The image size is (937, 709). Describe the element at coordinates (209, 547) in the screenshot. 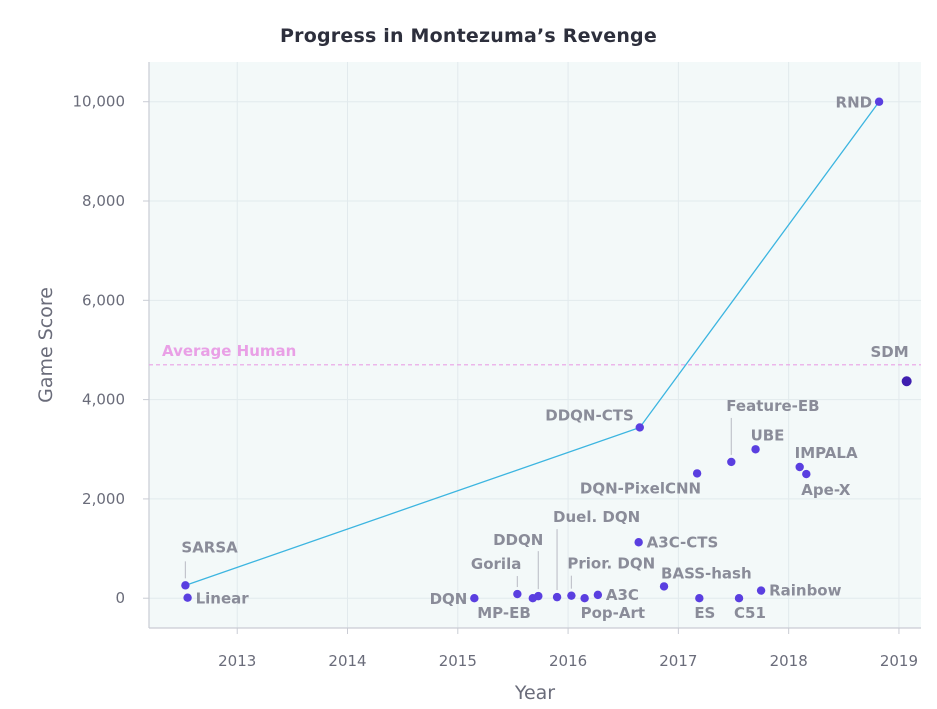

I see `label-sarsa: SARSA` at that location.